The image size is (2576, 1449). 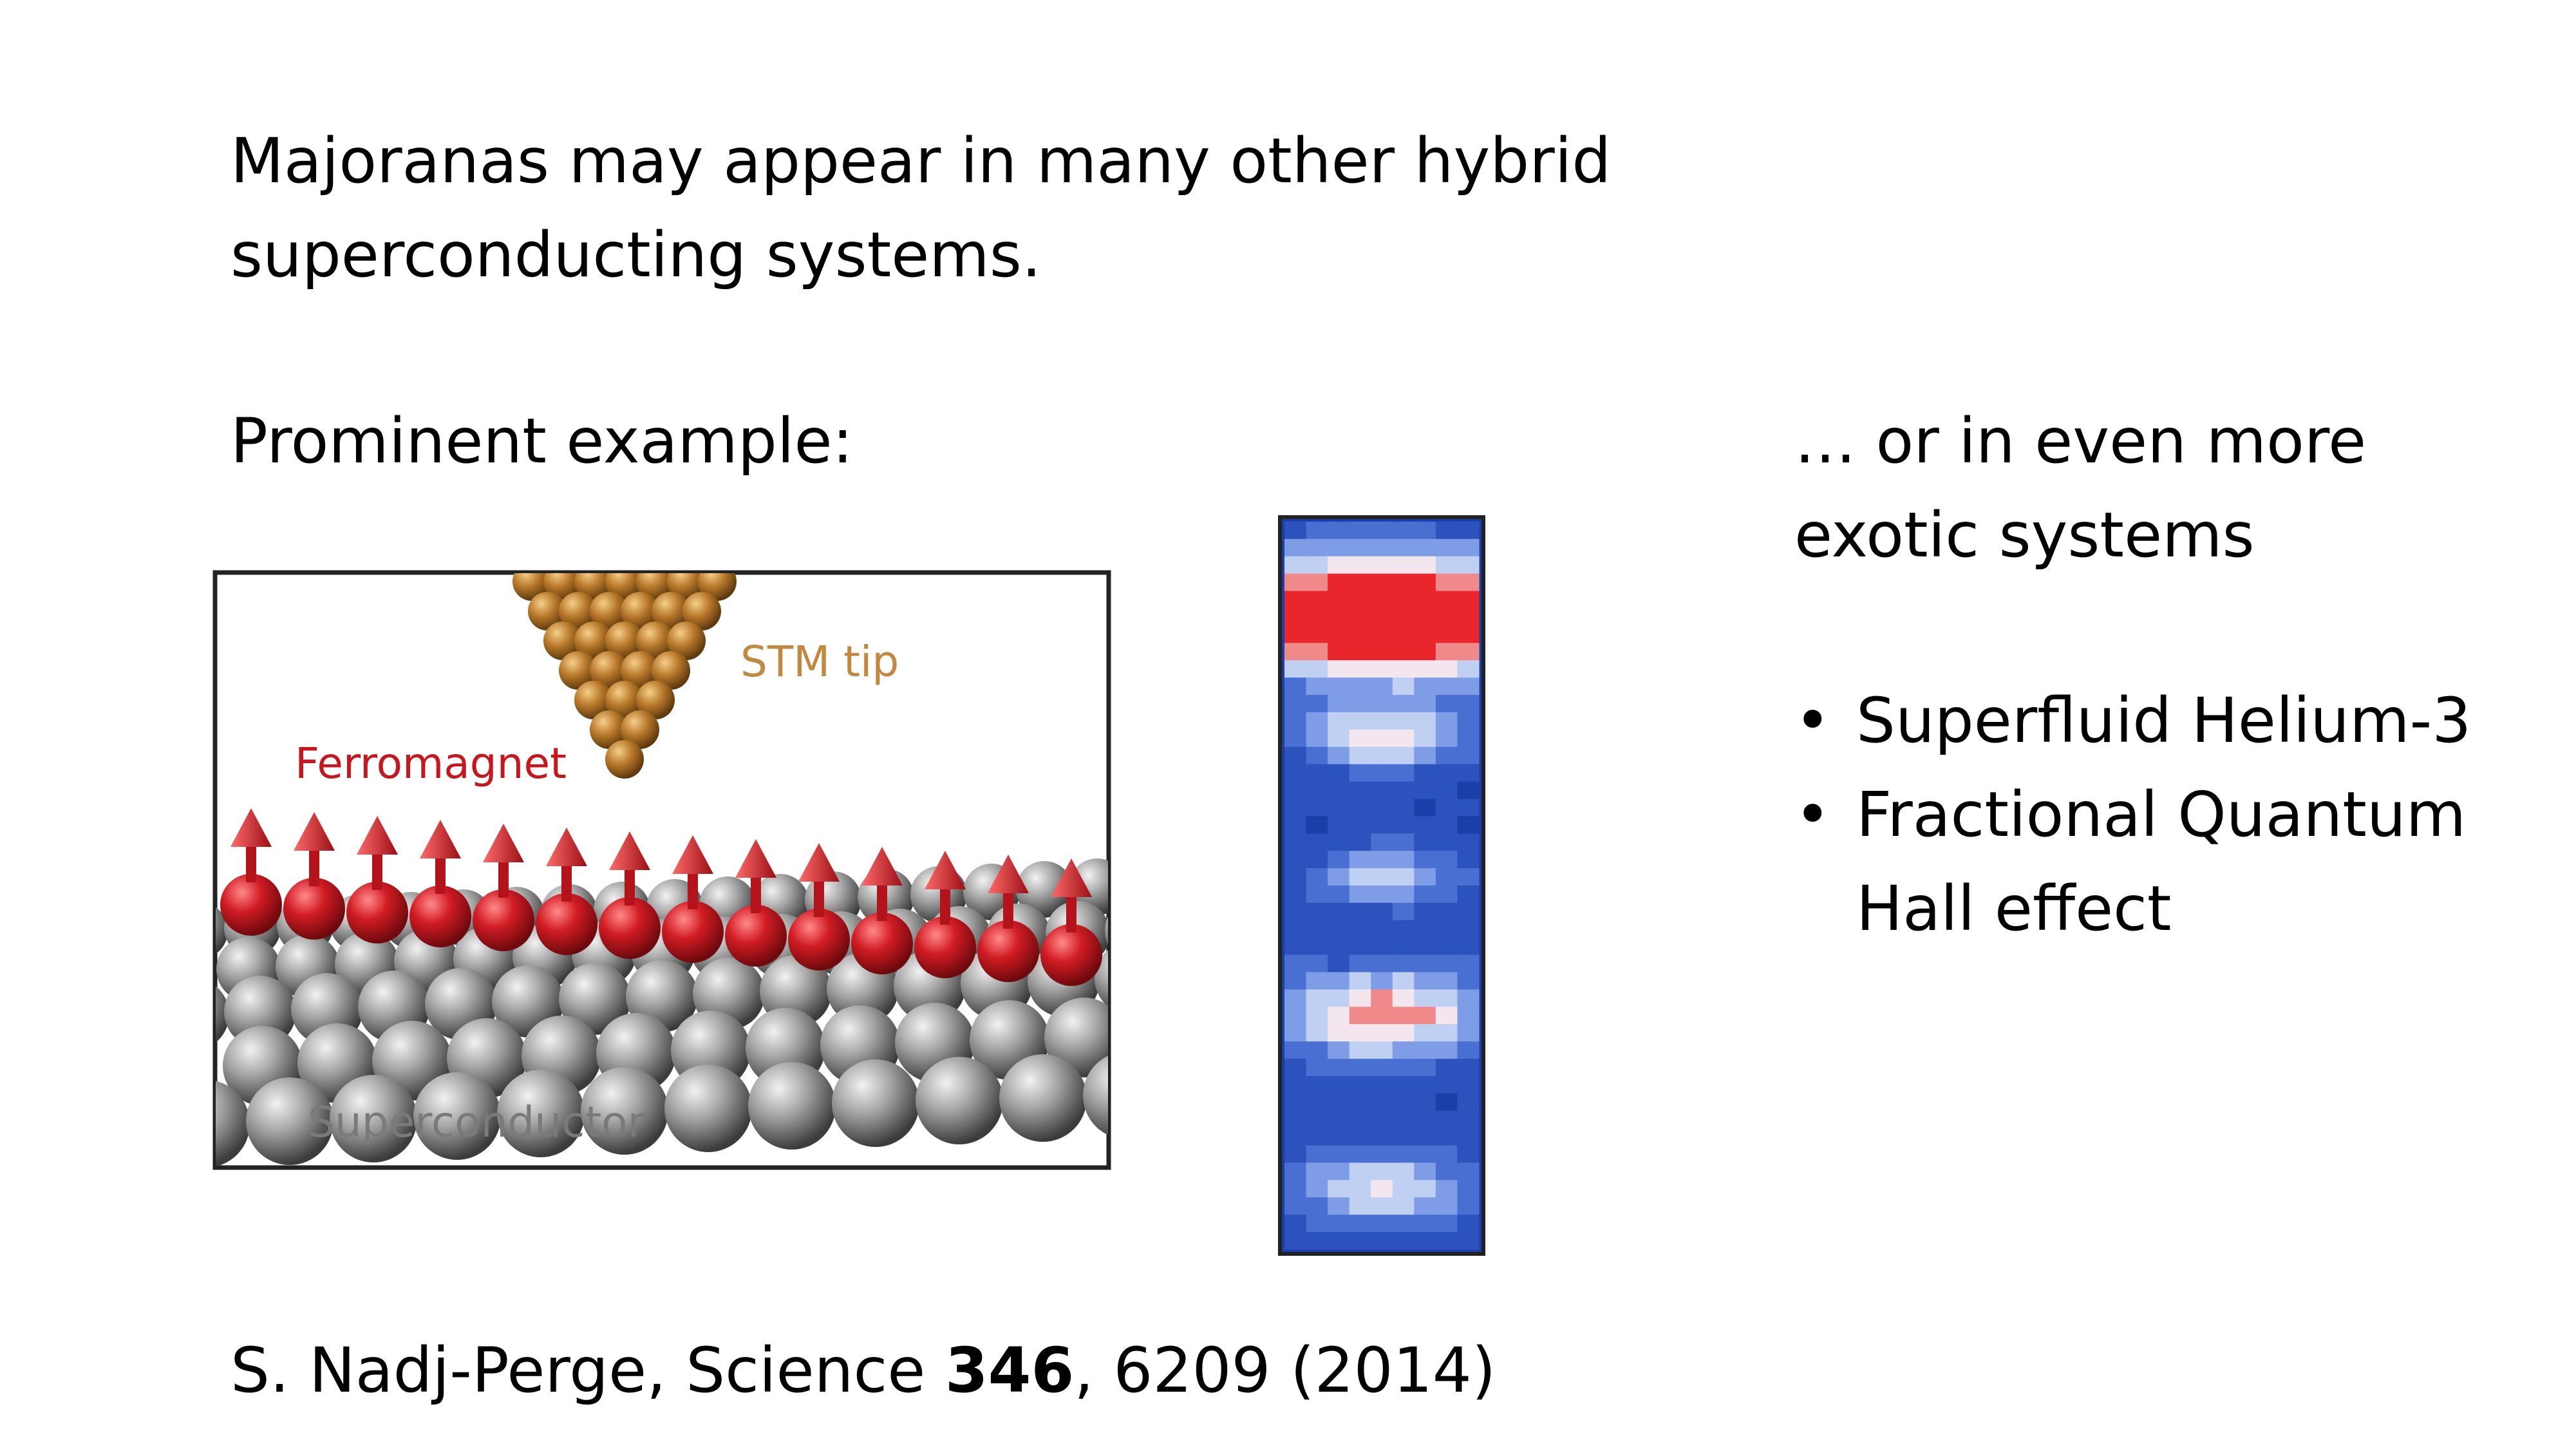 I want to click on superconductor-label: Superconductor, so click(x=477, y=1122).